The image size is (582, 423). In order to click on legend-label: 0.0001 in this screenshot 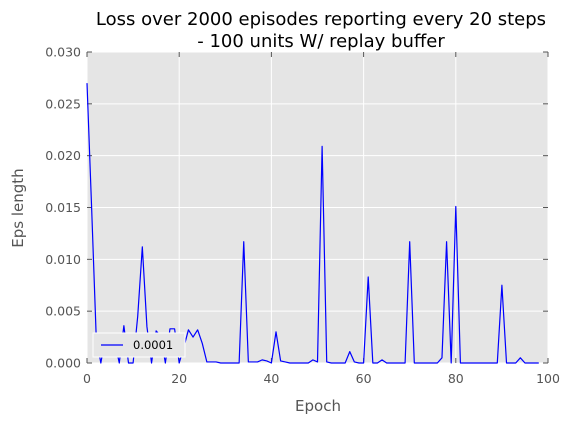, I will do `click(153, 345)`.